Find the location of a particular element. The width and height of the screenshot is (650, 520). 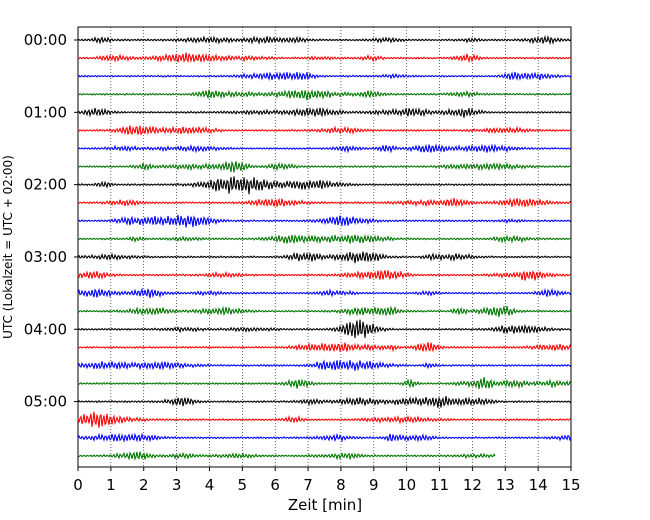

x-tick-label-13: 13 is located at coordinates (505, 485).